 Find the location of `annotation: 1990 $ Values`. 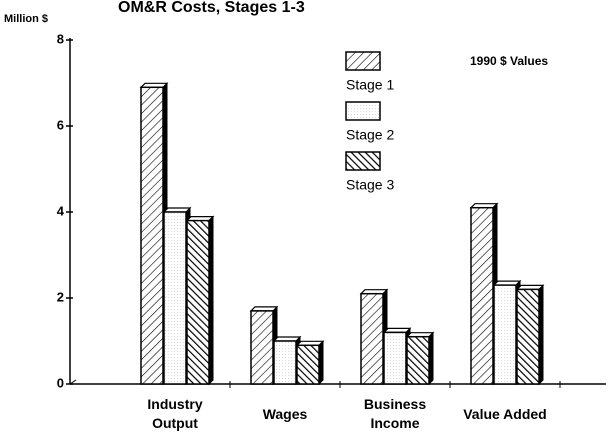

annotation: 1990 $ Values is located at coordinates (509, 61).